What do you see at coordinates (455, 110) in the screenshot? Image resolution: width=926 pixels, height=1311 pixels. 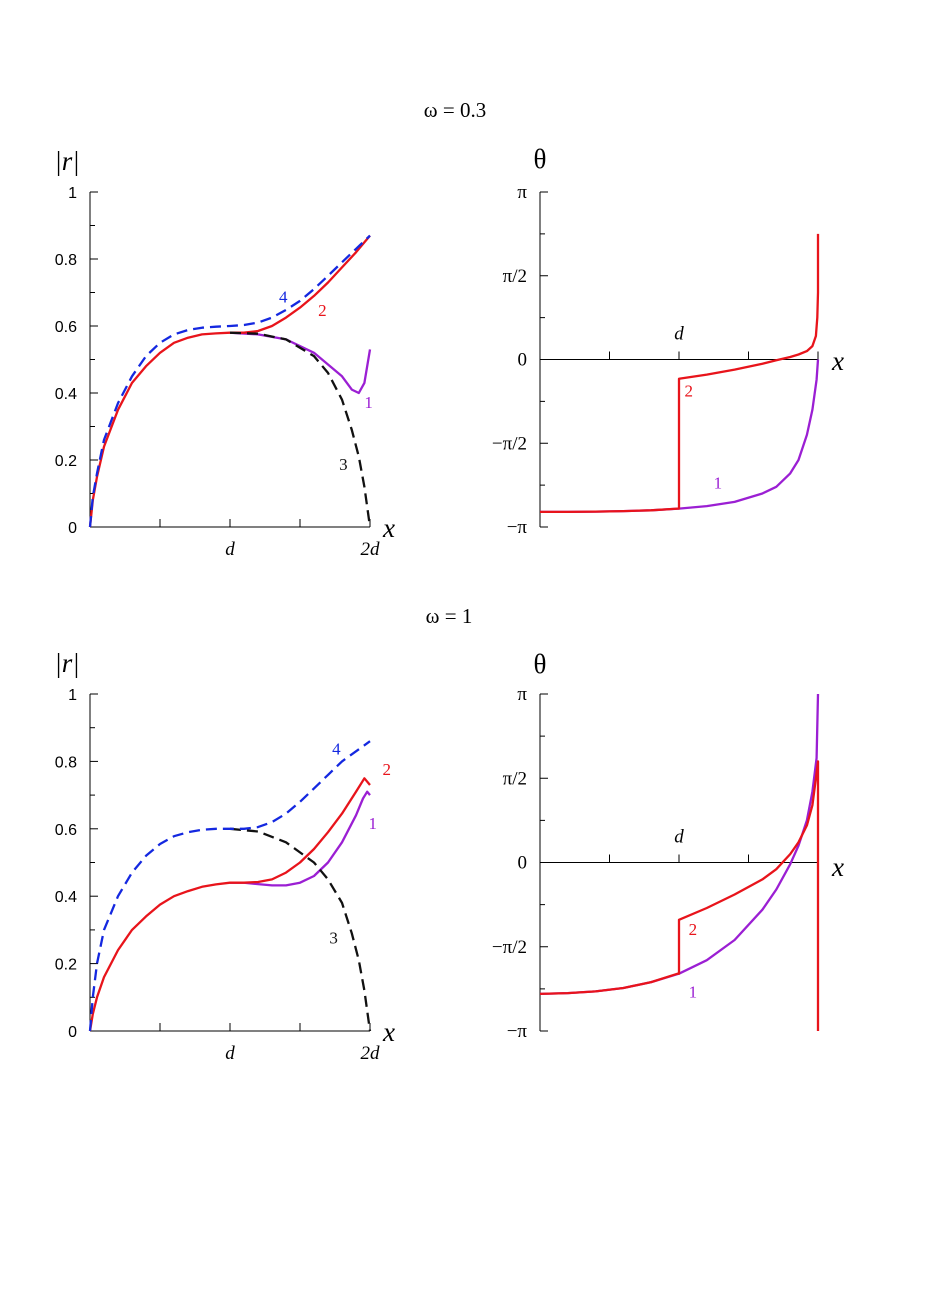 I see `panel-title: ω = 0.3` at bounding box center [455, 110].